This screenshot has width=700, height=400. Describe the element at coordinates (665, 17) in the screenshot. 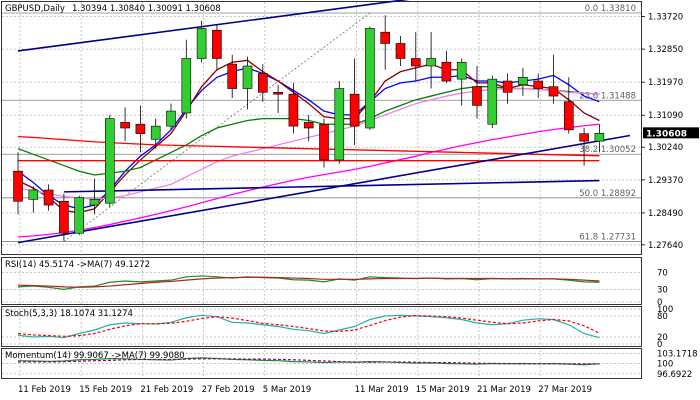

I see `price-tick-label: 1.33720` at that location.